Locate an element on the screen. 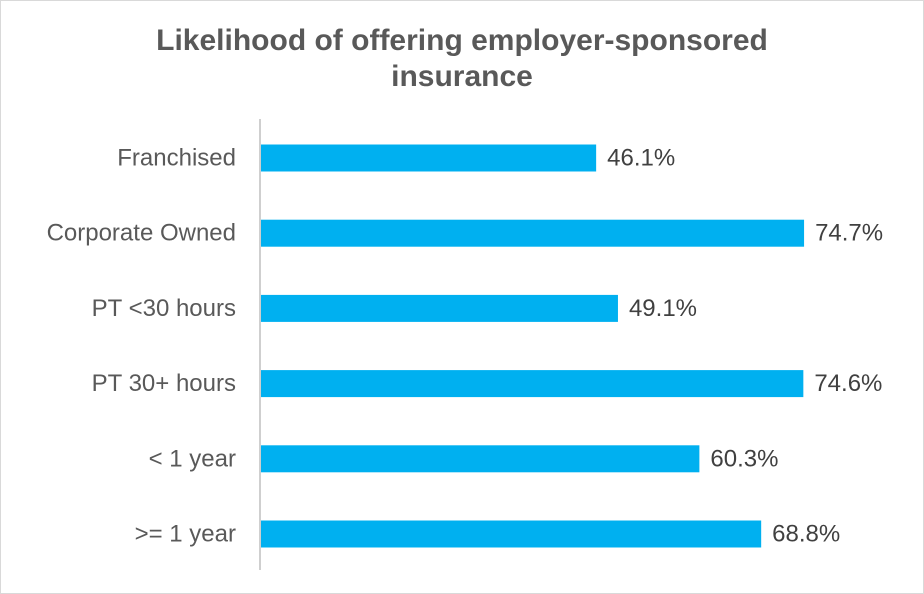 The image size is (924, 594). category-label: < 1 year is located at coordinates (192, 458).